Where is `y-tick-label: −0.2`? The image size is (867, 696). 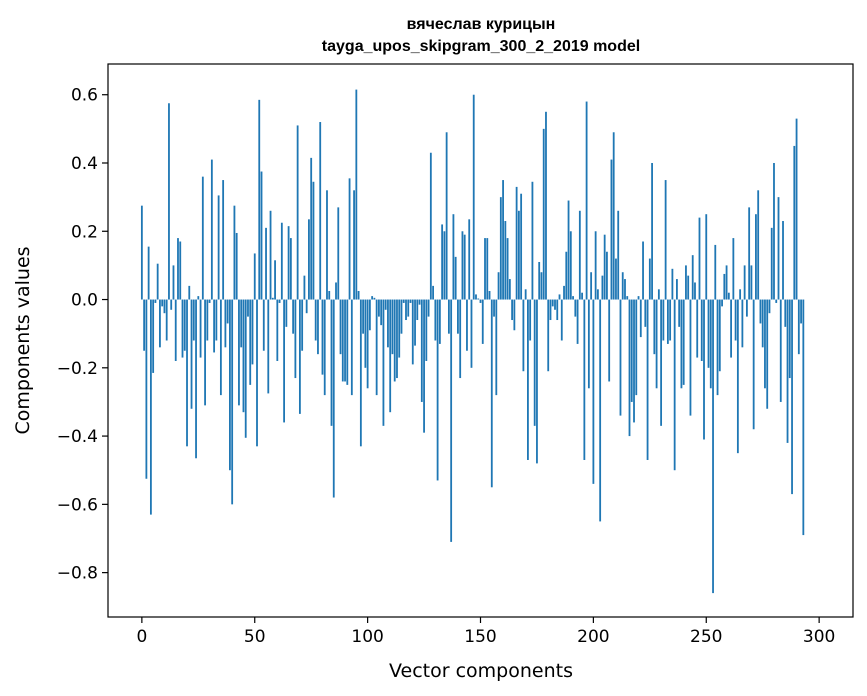
y-tick-label: −0.2 is located at coordinates (77, 369).